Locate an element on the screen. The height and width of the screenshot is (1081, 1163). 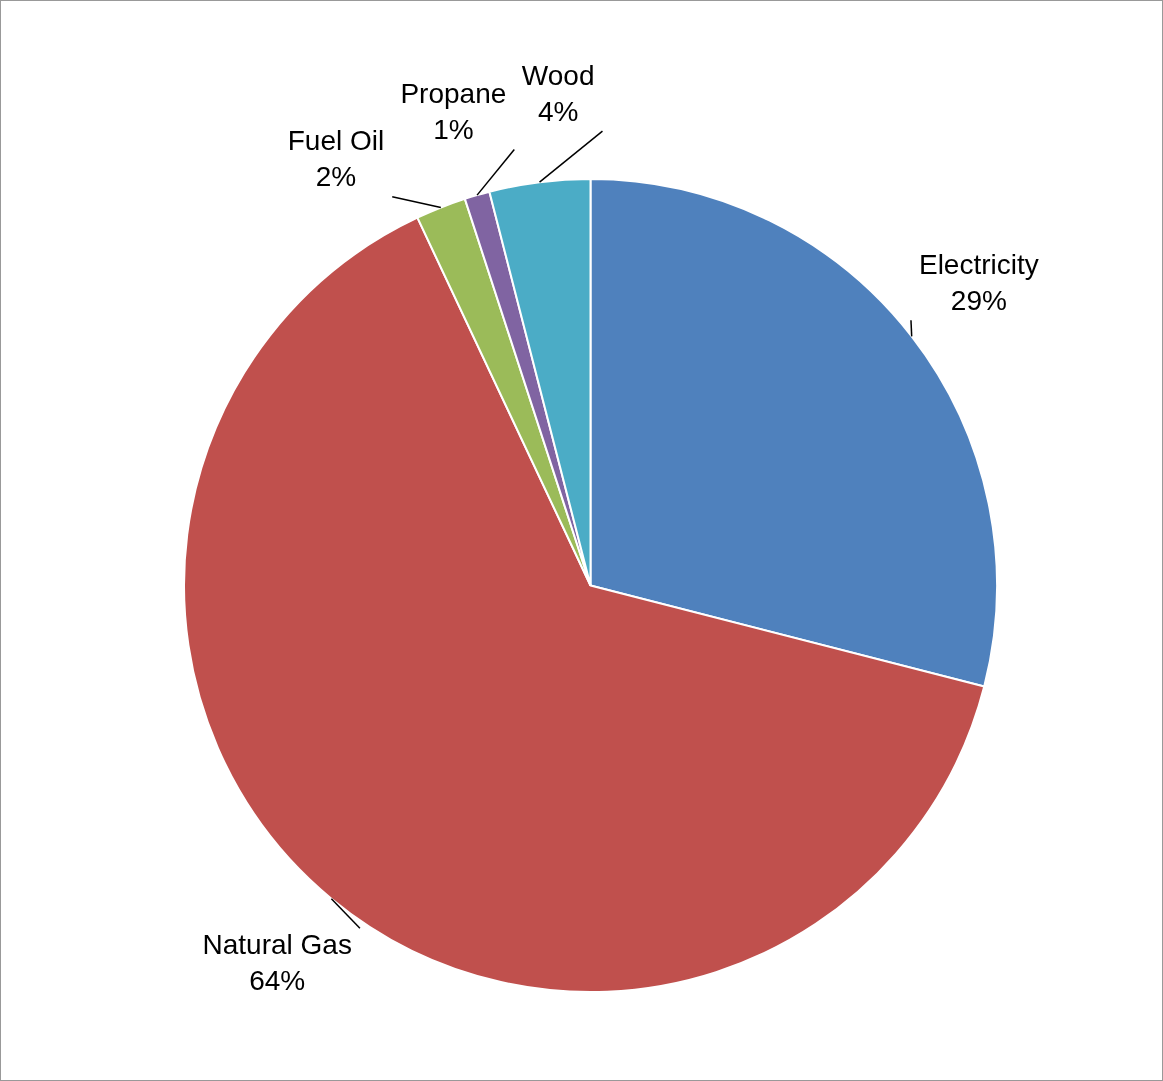
slice-label: Electricity is located at coordinates (978, 264).